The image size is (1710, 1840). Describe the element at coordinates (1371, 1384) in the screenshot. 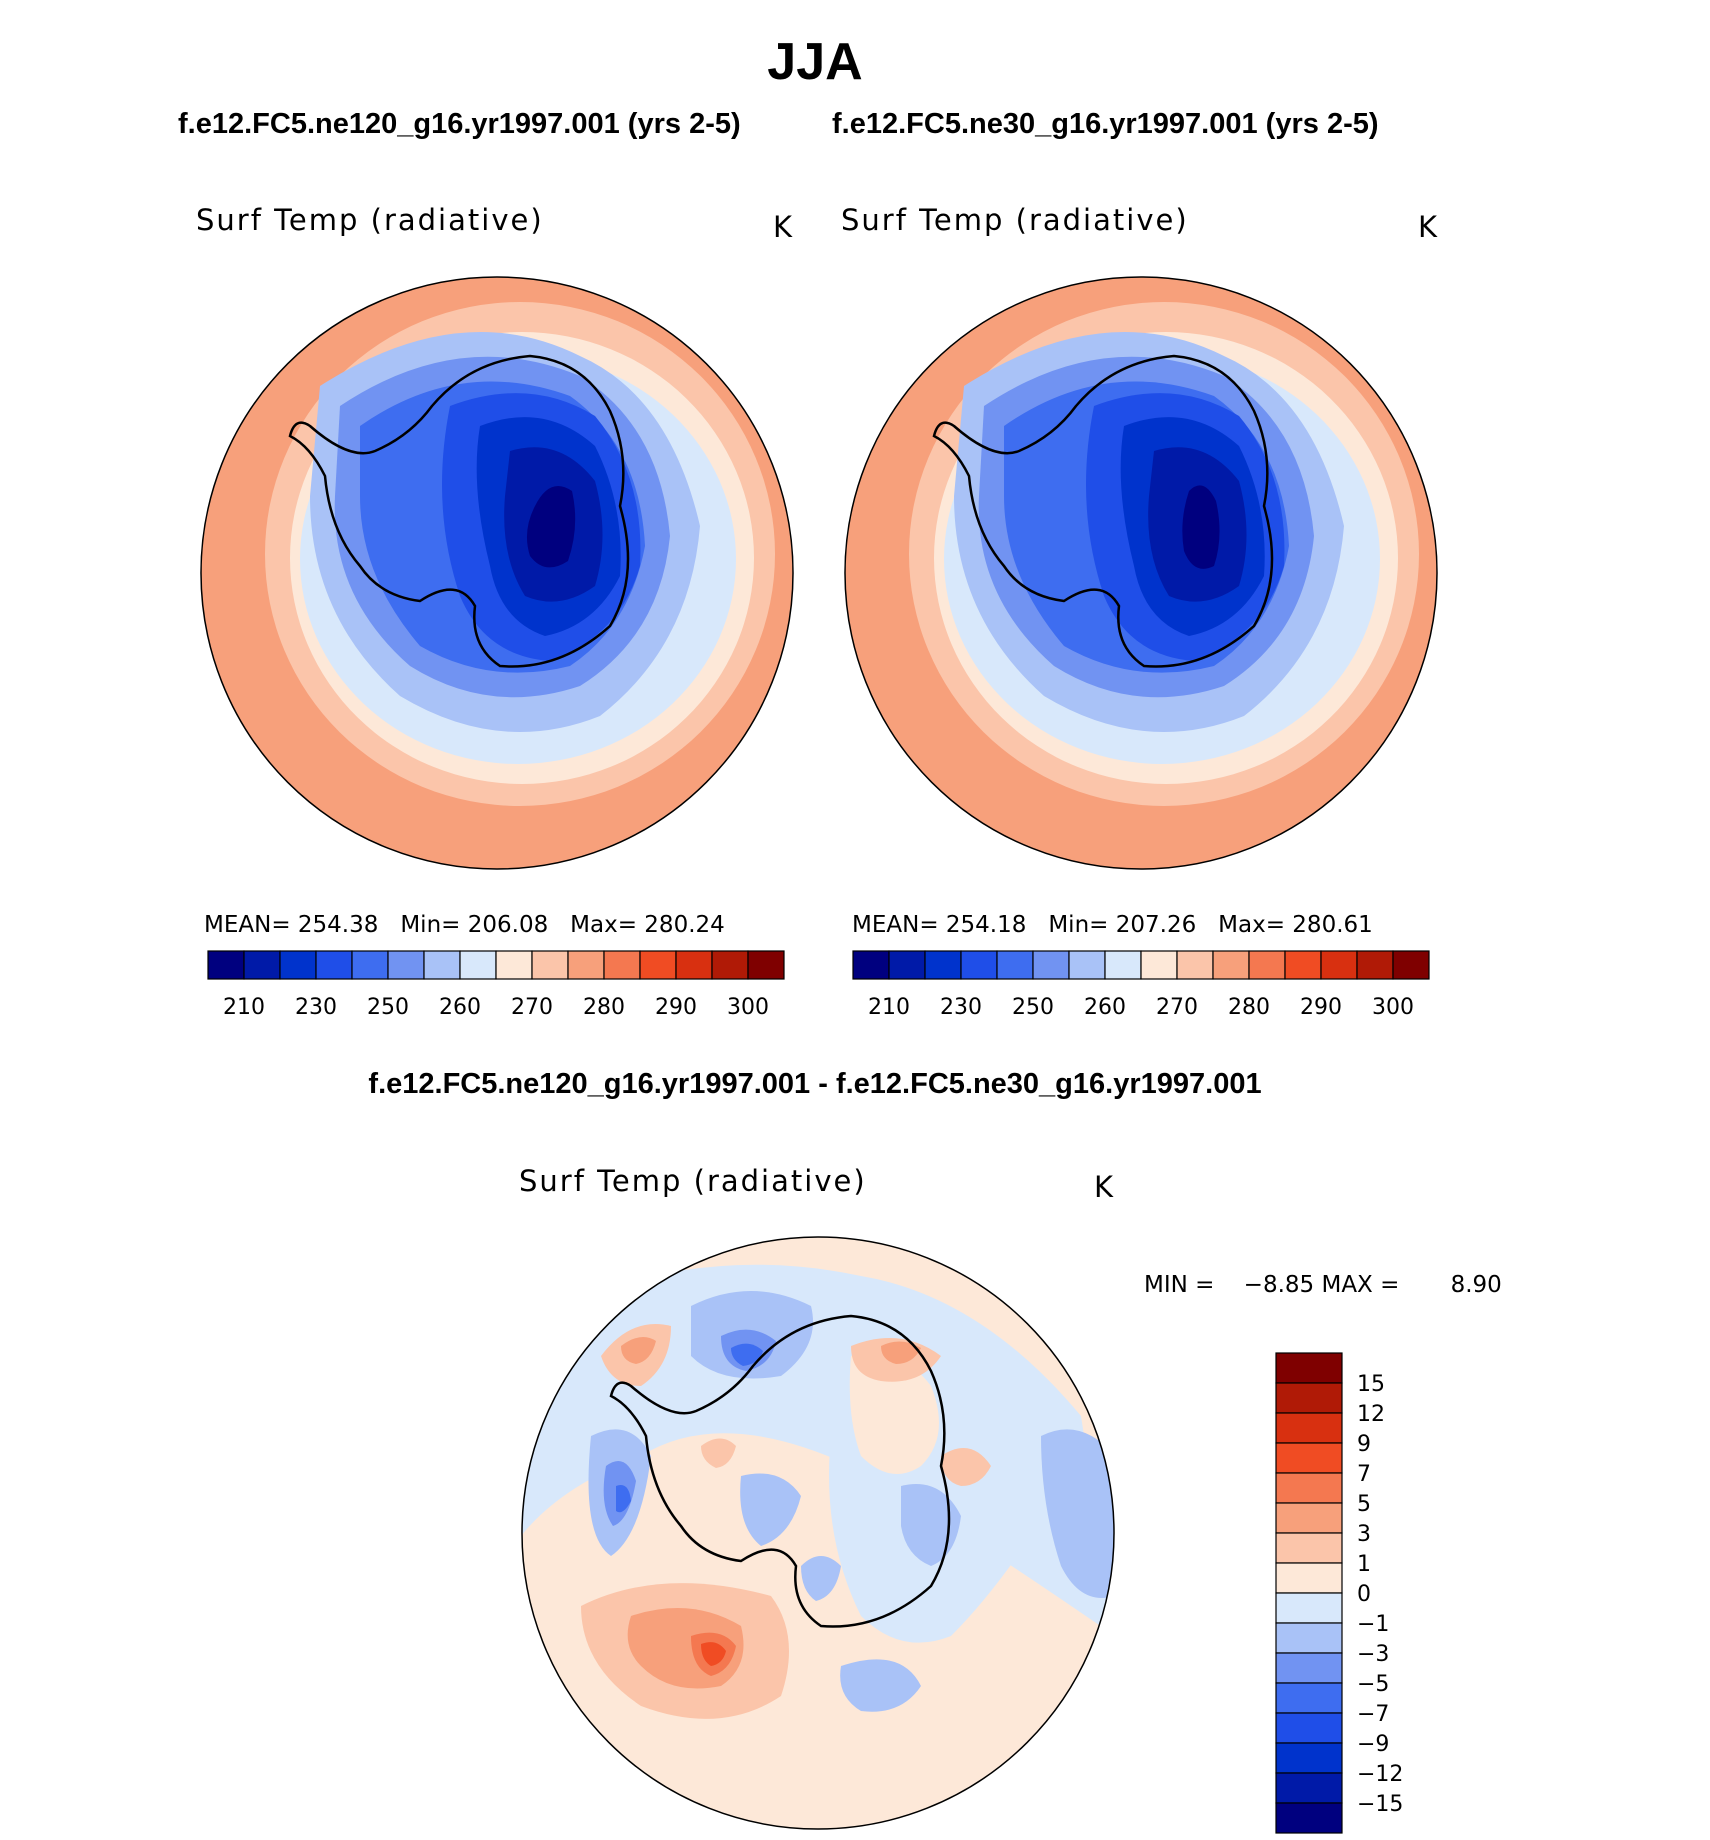

I see `colorbar-diff-tick-label: 15` at that location.